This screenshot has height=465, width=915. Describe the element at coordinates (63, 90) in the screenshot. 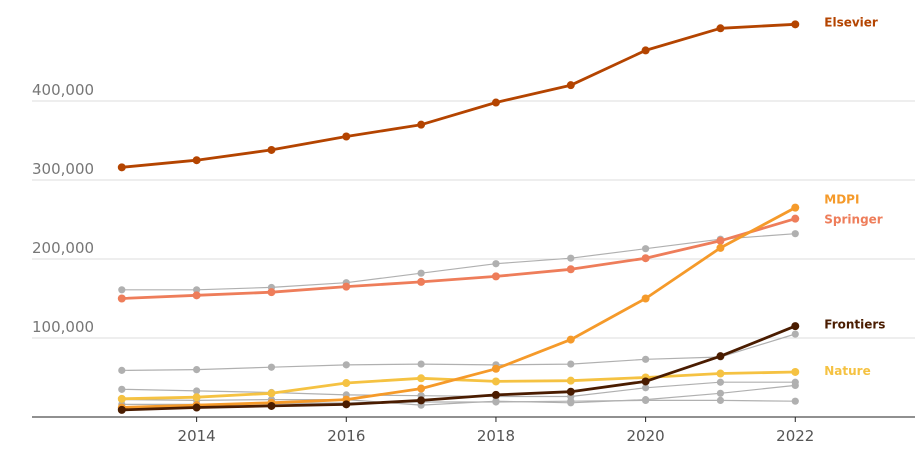

I see `y-tick-label: 400,000` at that location.